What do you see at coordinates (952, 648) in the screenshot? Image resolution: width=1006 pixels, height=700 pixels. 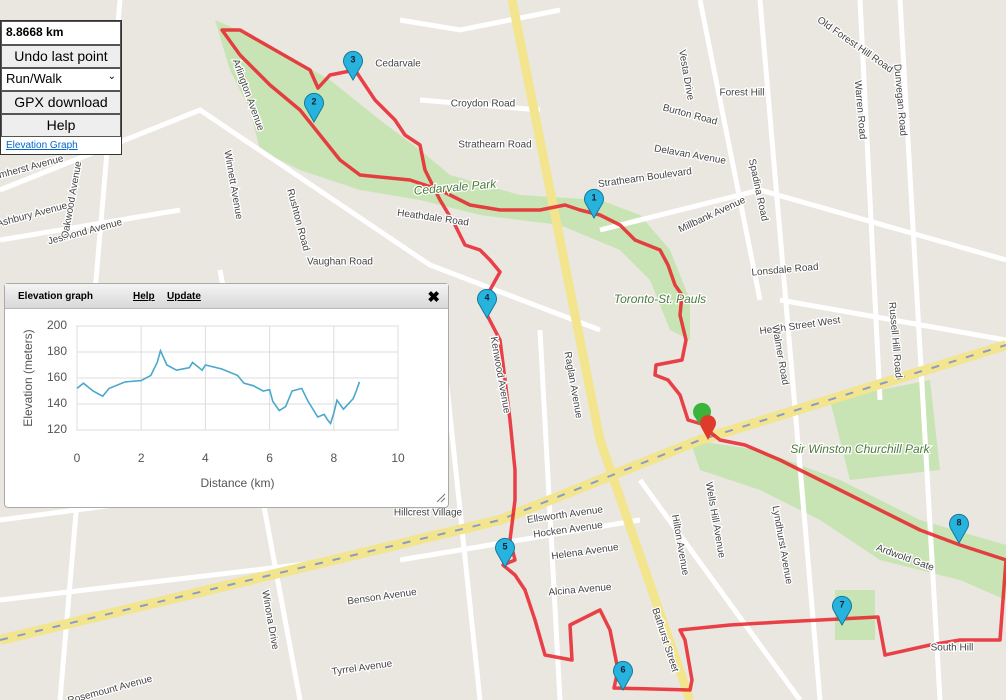 I see `street-label: South Hill` at bounding box center [952, 648].